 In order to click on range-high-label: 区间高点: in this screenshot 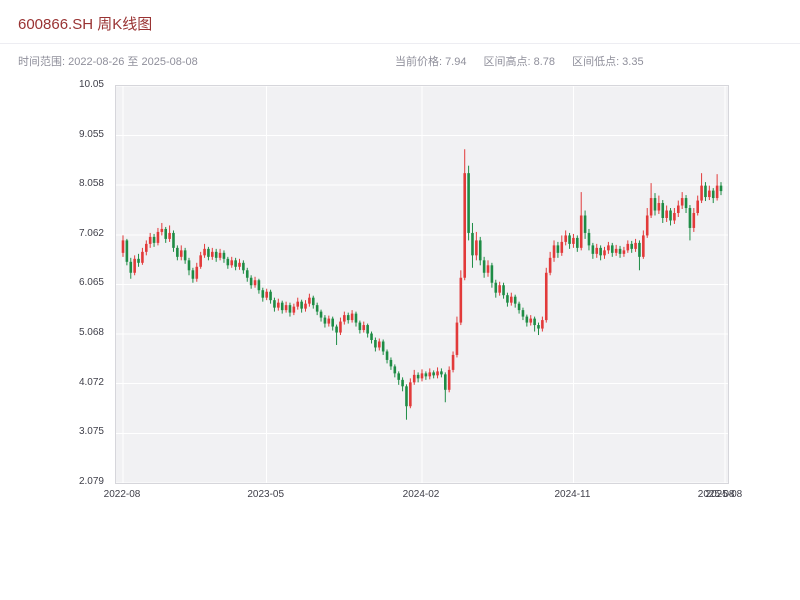, I will do `click(507, 62)`.